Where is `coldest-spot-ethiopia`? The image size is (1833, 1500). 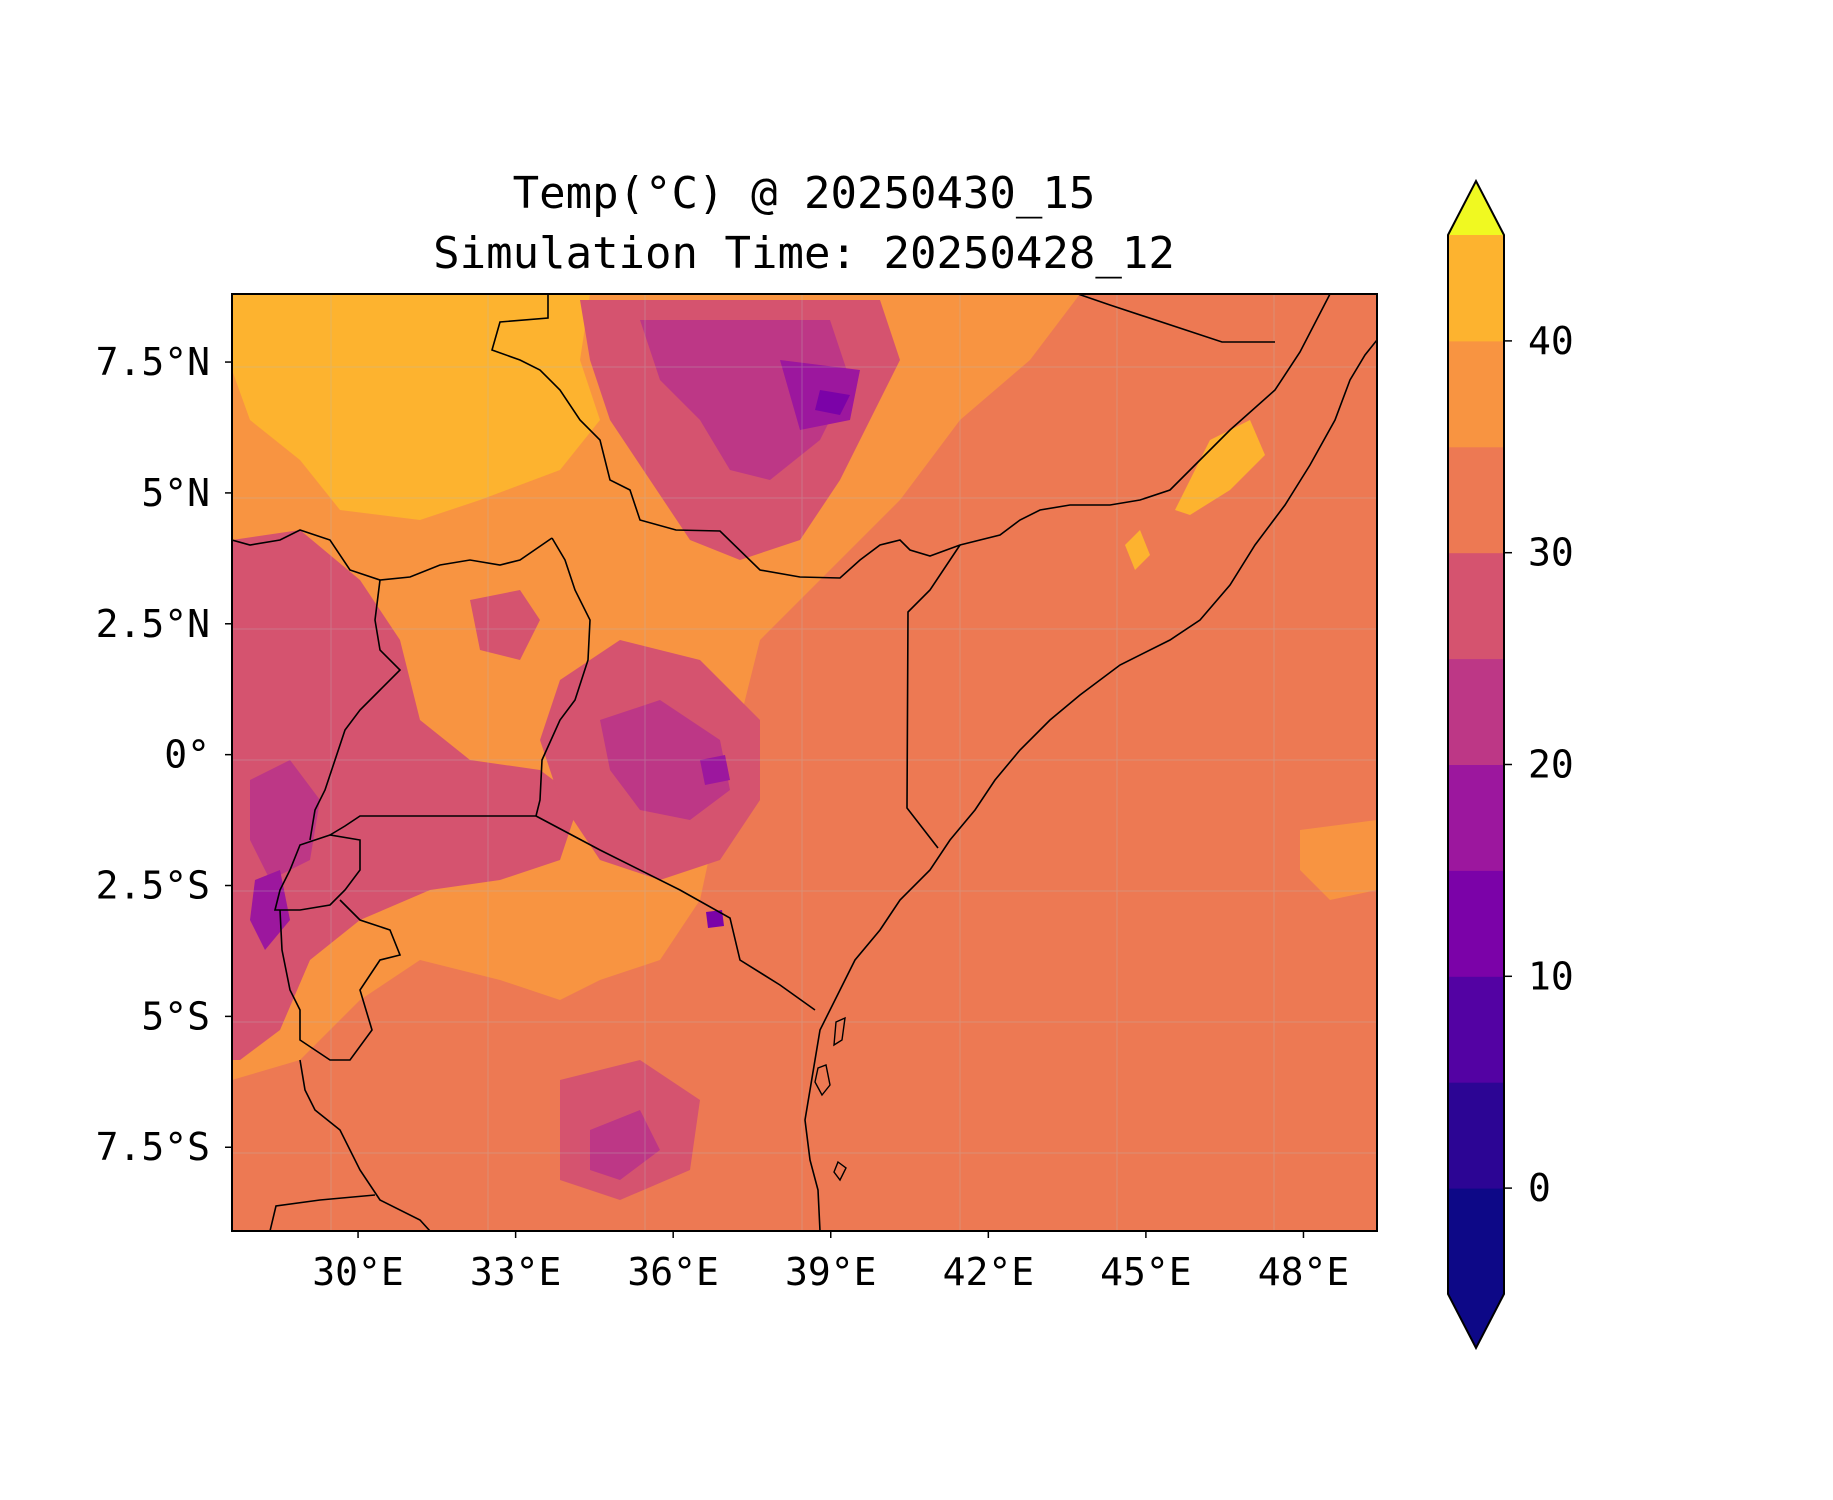
coldest-spot-ethiopia is located at coordinates (832, 402).